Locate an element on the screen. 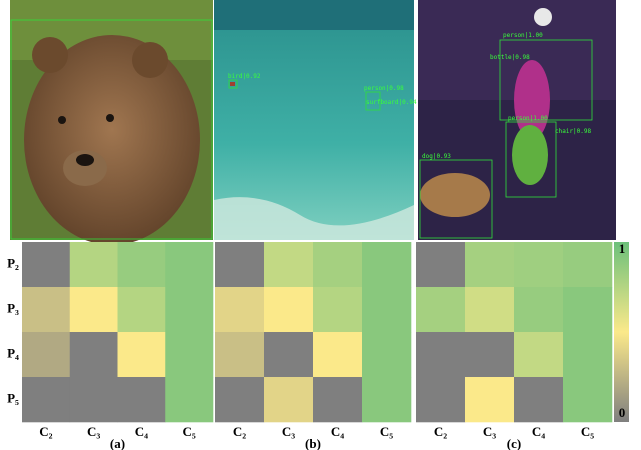 The height and width of the screenshot is (450, 641). detection-label: surfboard|0.94 is located at coordinates (391, 102).